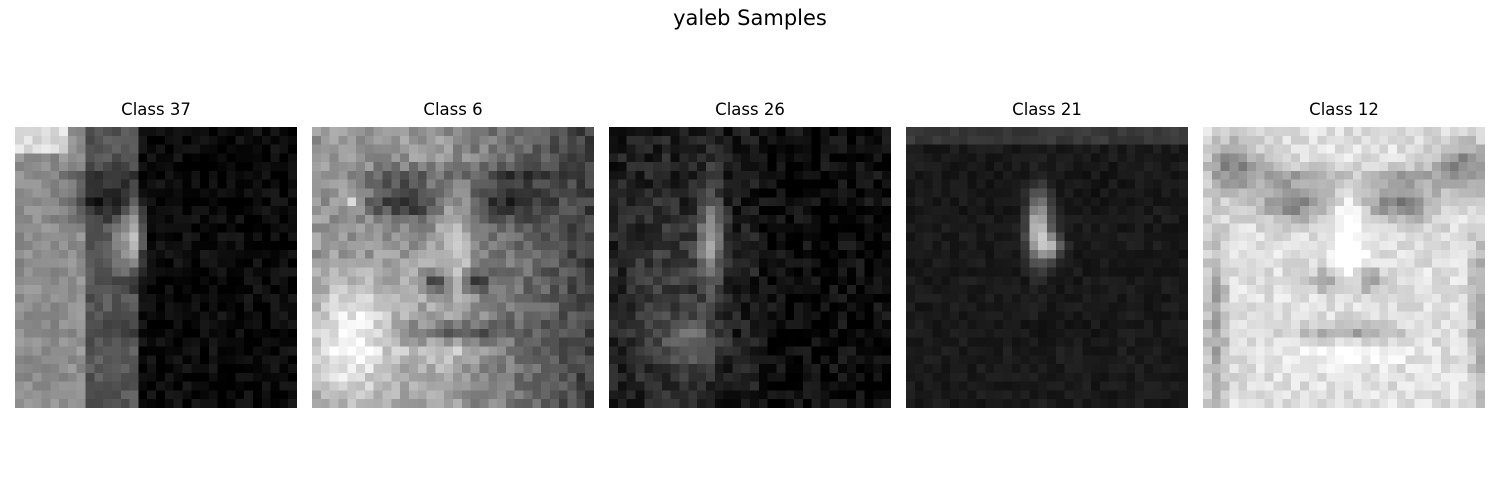  I want to click on sample-panel-3: Class 26, so click(750, 253).